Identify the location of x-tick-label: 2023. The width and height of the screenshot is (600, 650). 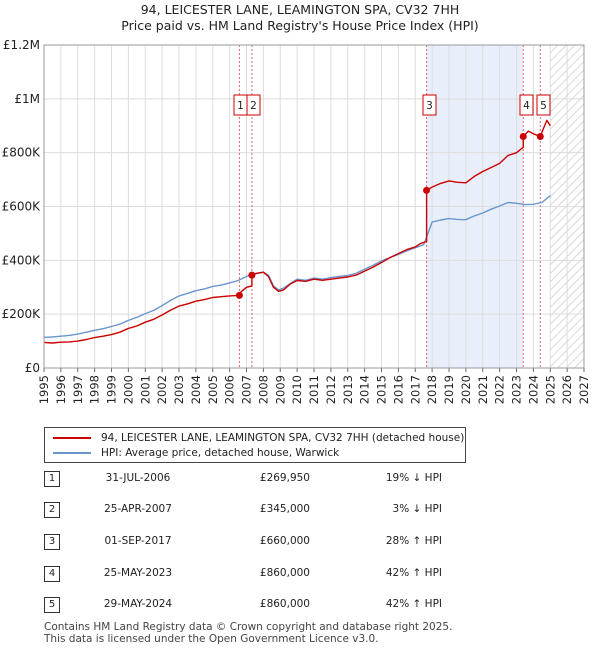
(517, 389).